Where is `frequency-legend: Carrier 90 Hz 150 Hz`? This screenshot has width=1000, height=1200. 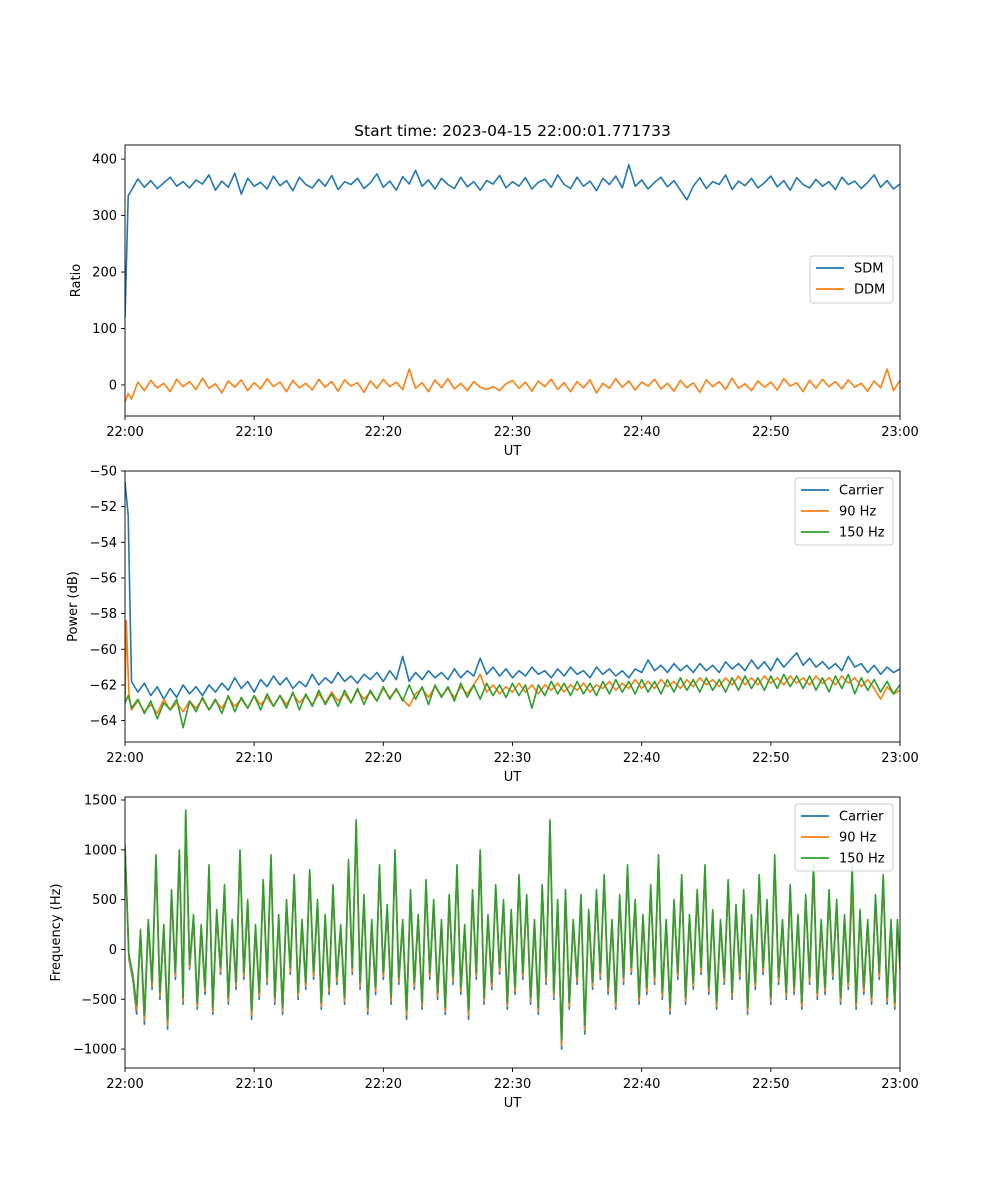 frequency-legend: Carrier 90 Hz 150 Hz is located at coordinates (844, 837).